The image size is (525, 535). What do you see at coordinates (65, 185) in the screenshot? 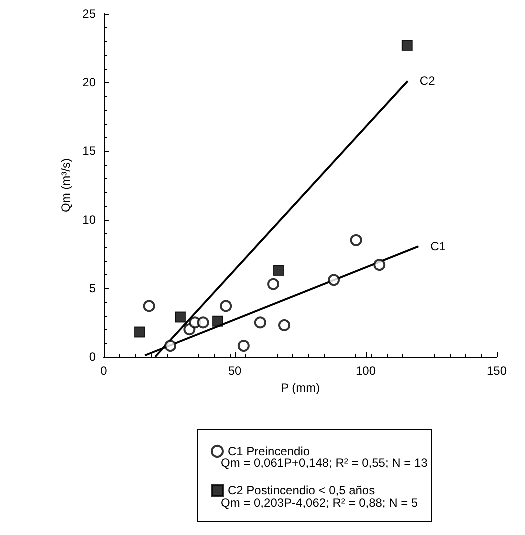
I see `y-axis-title: Qm (m³/s)` at bounding box center [65, 185].